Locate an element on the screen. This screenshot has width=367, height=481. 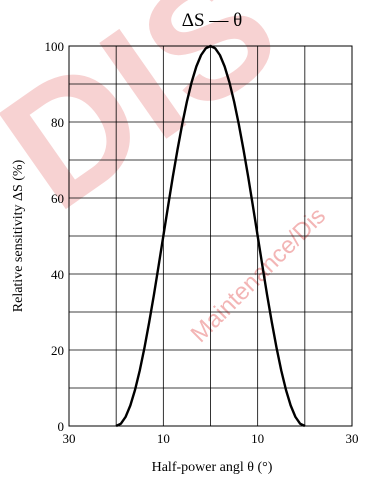
watermark-small-text: Maintenance/Dis is located at coordinates (258, 274).